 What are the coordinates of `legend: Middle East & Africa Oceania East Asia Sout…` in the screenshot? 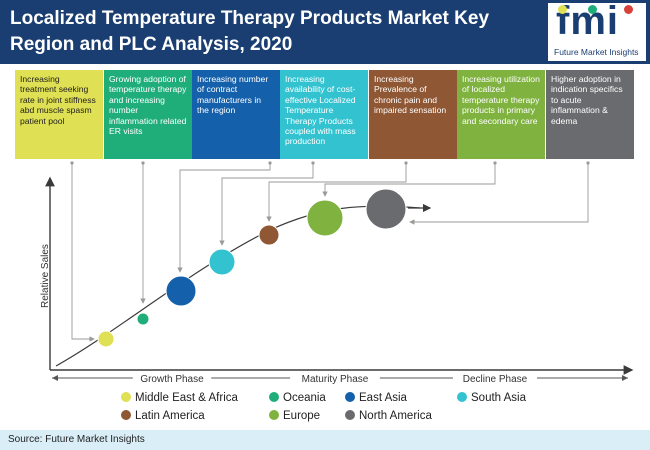 It's located at (324, 407).